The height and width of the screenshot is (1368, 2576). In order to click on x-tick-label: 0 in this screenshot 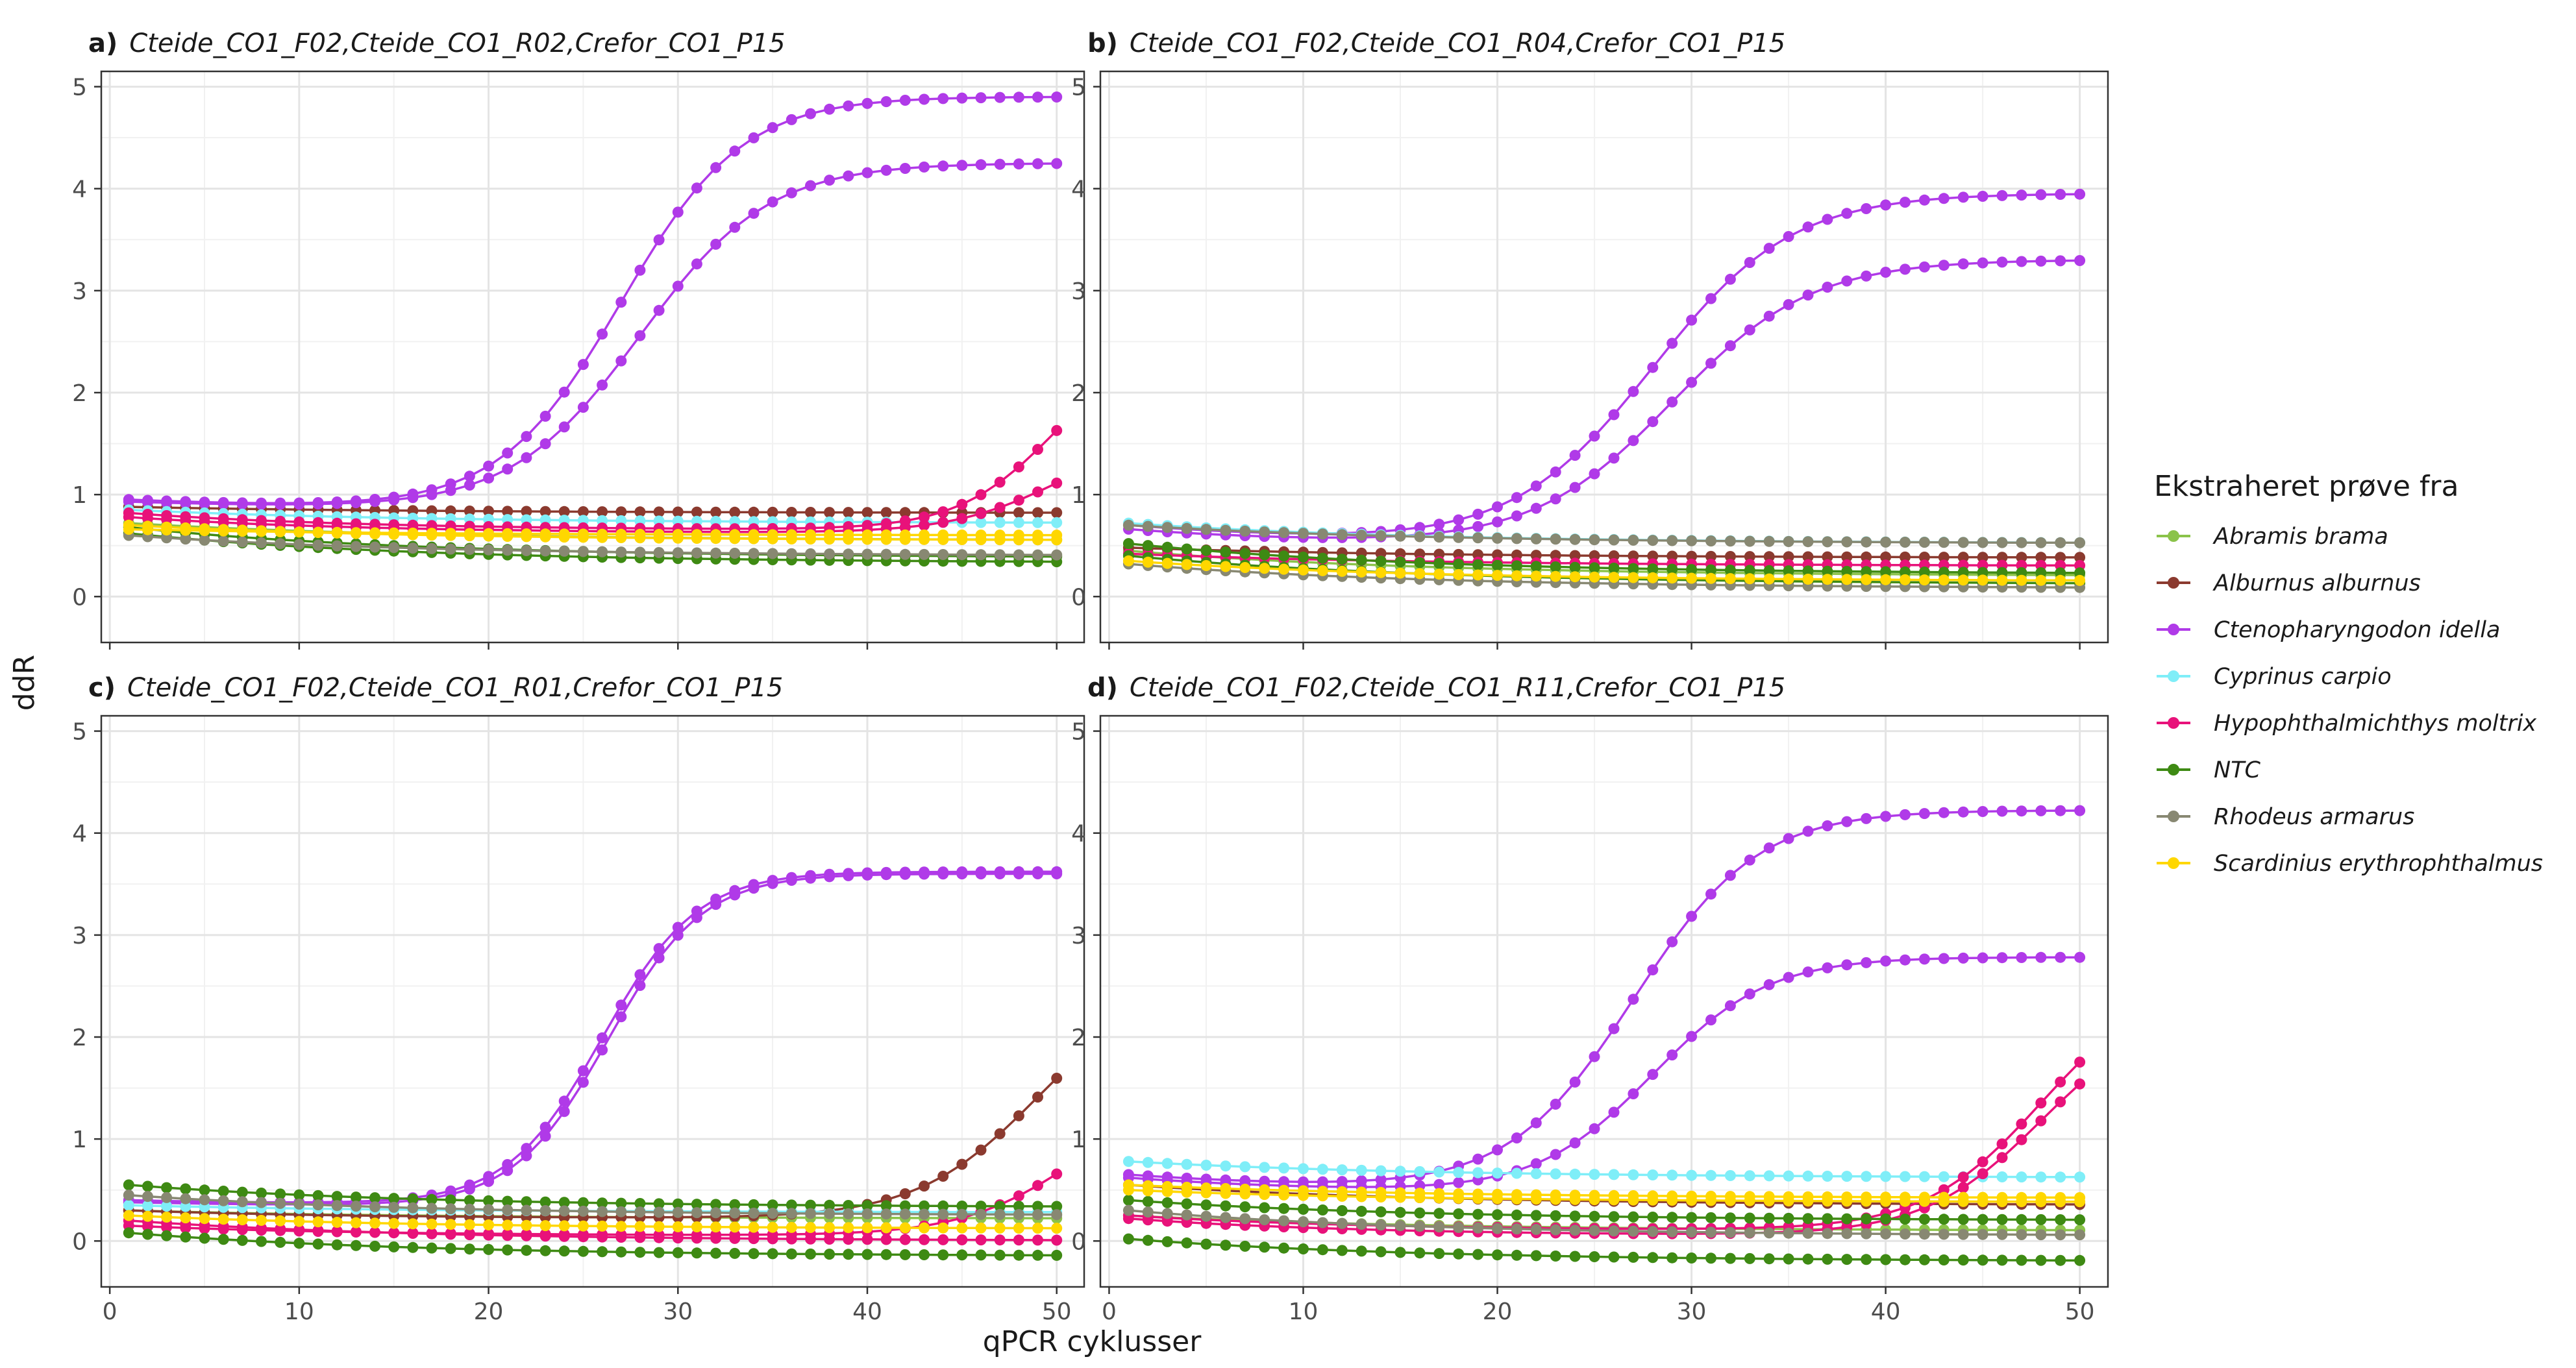, I will do `click(110, 1312)`.